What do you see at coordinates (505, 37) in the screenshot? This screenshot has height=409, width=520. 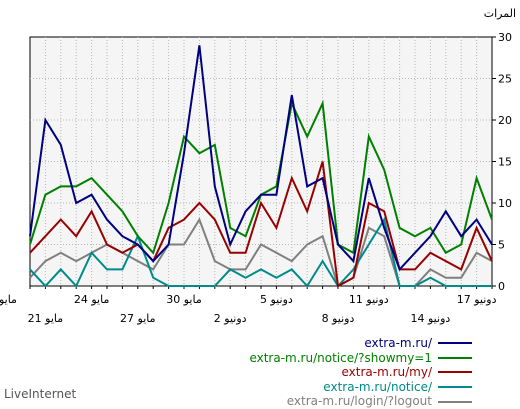 I see `y-tick-label: 30` at bounding box center [505, 37].